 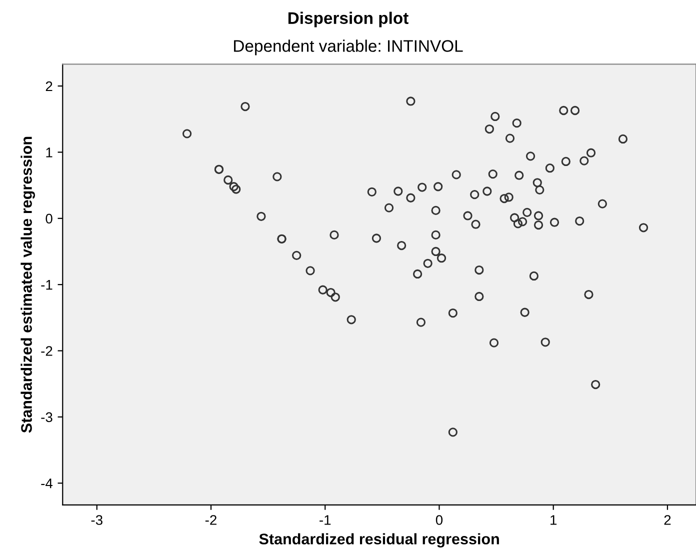 What do you see at coordinates (210, 520) in the screenshot?
I see `x-tick-label: -2` at bounding box center [210, 520].